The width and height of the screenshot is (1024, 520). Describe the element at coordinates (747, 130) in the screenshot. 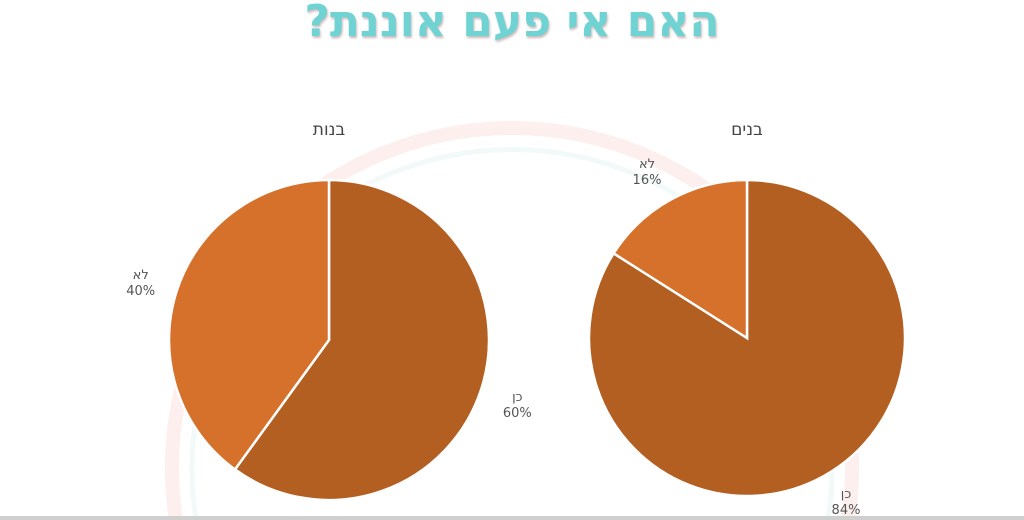

I see `chart-title: בנים` at that location.